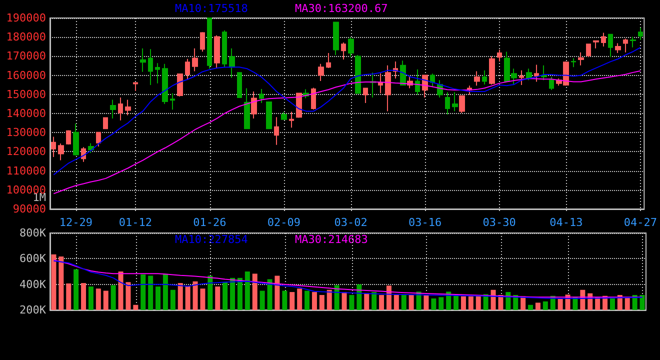  Describe the element at coordinates (26, 133) in the screenshot. I see `y-tick-label: 130000` at that location.